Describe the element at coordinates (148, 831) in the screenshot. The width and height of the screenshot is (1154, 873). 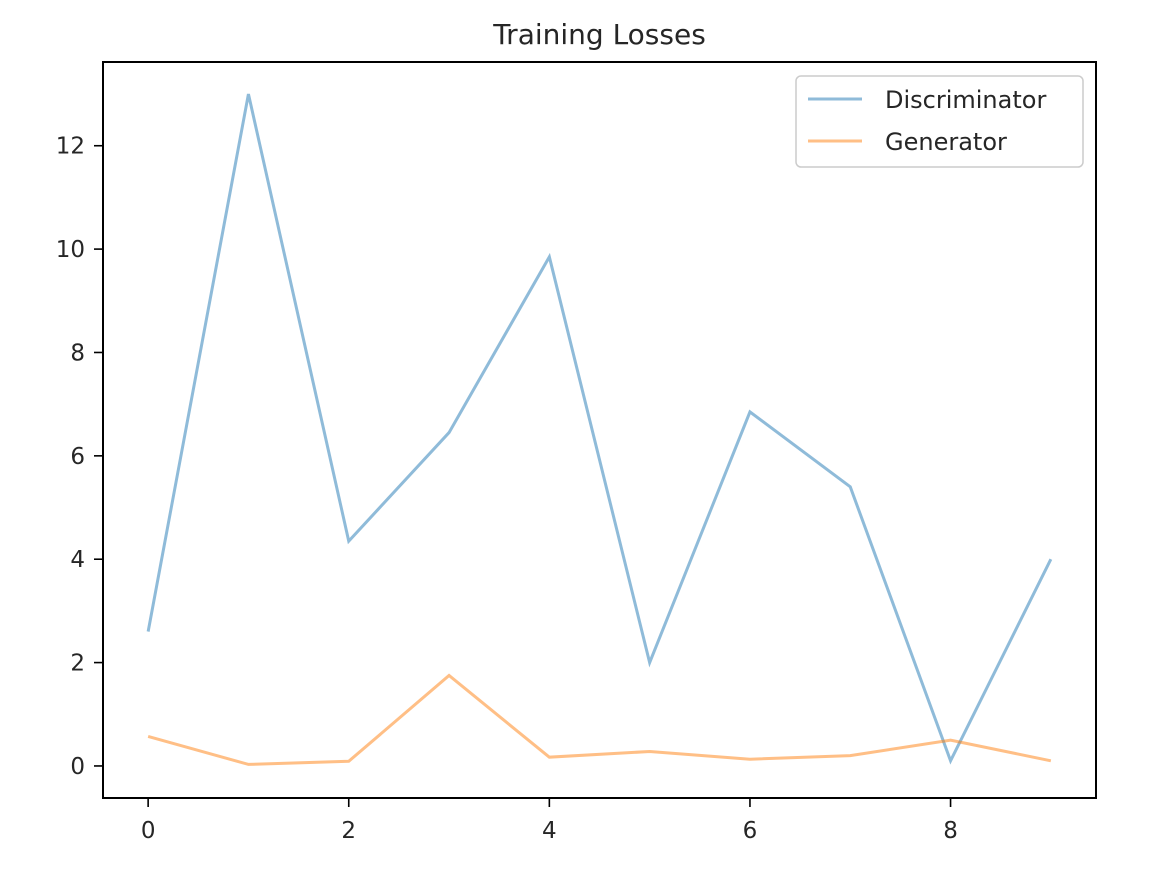
I see `x-tick-label: 0` at that location.